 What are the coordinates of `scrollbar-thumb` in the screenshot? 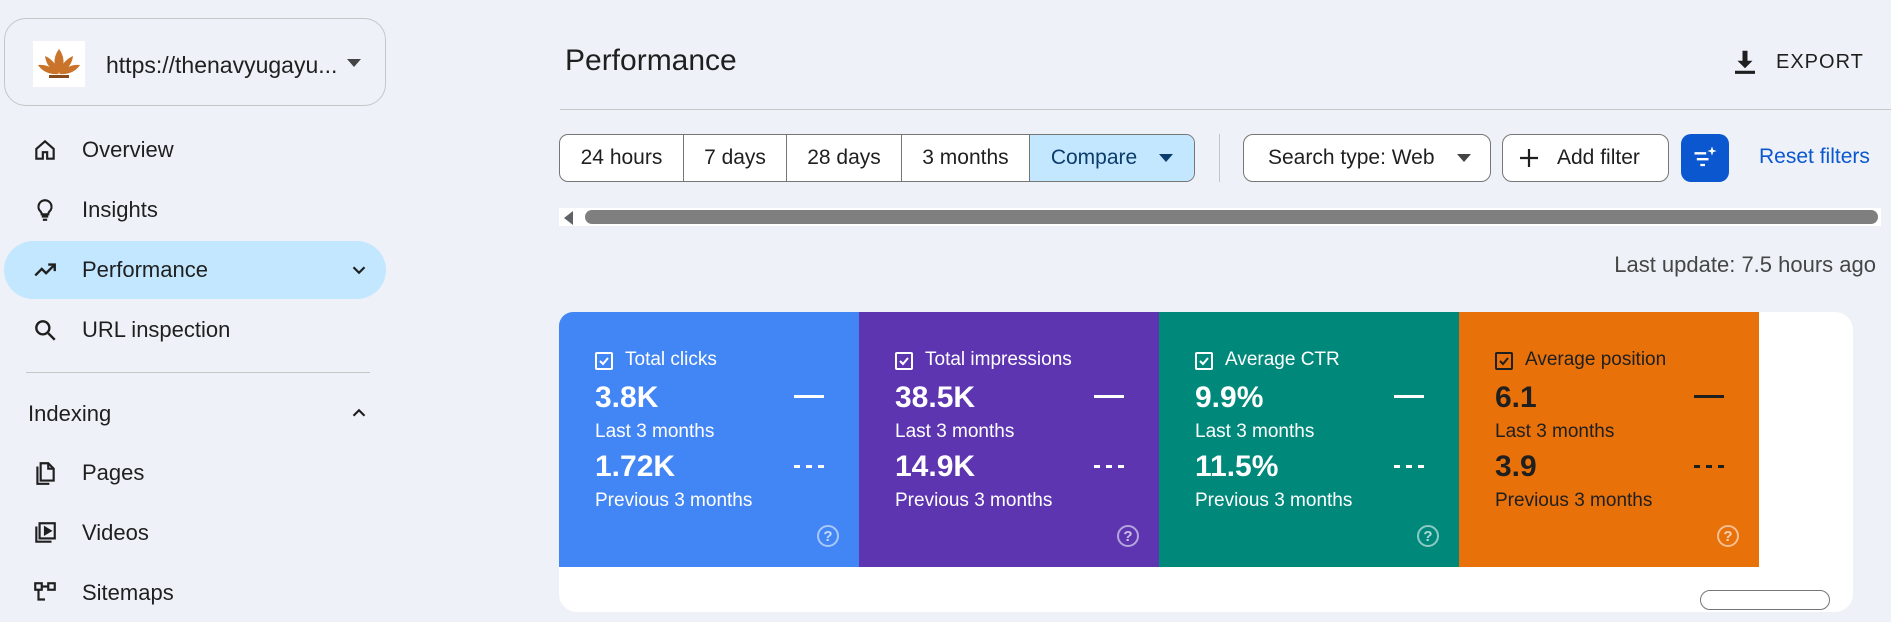 It's located at (1231, 217).